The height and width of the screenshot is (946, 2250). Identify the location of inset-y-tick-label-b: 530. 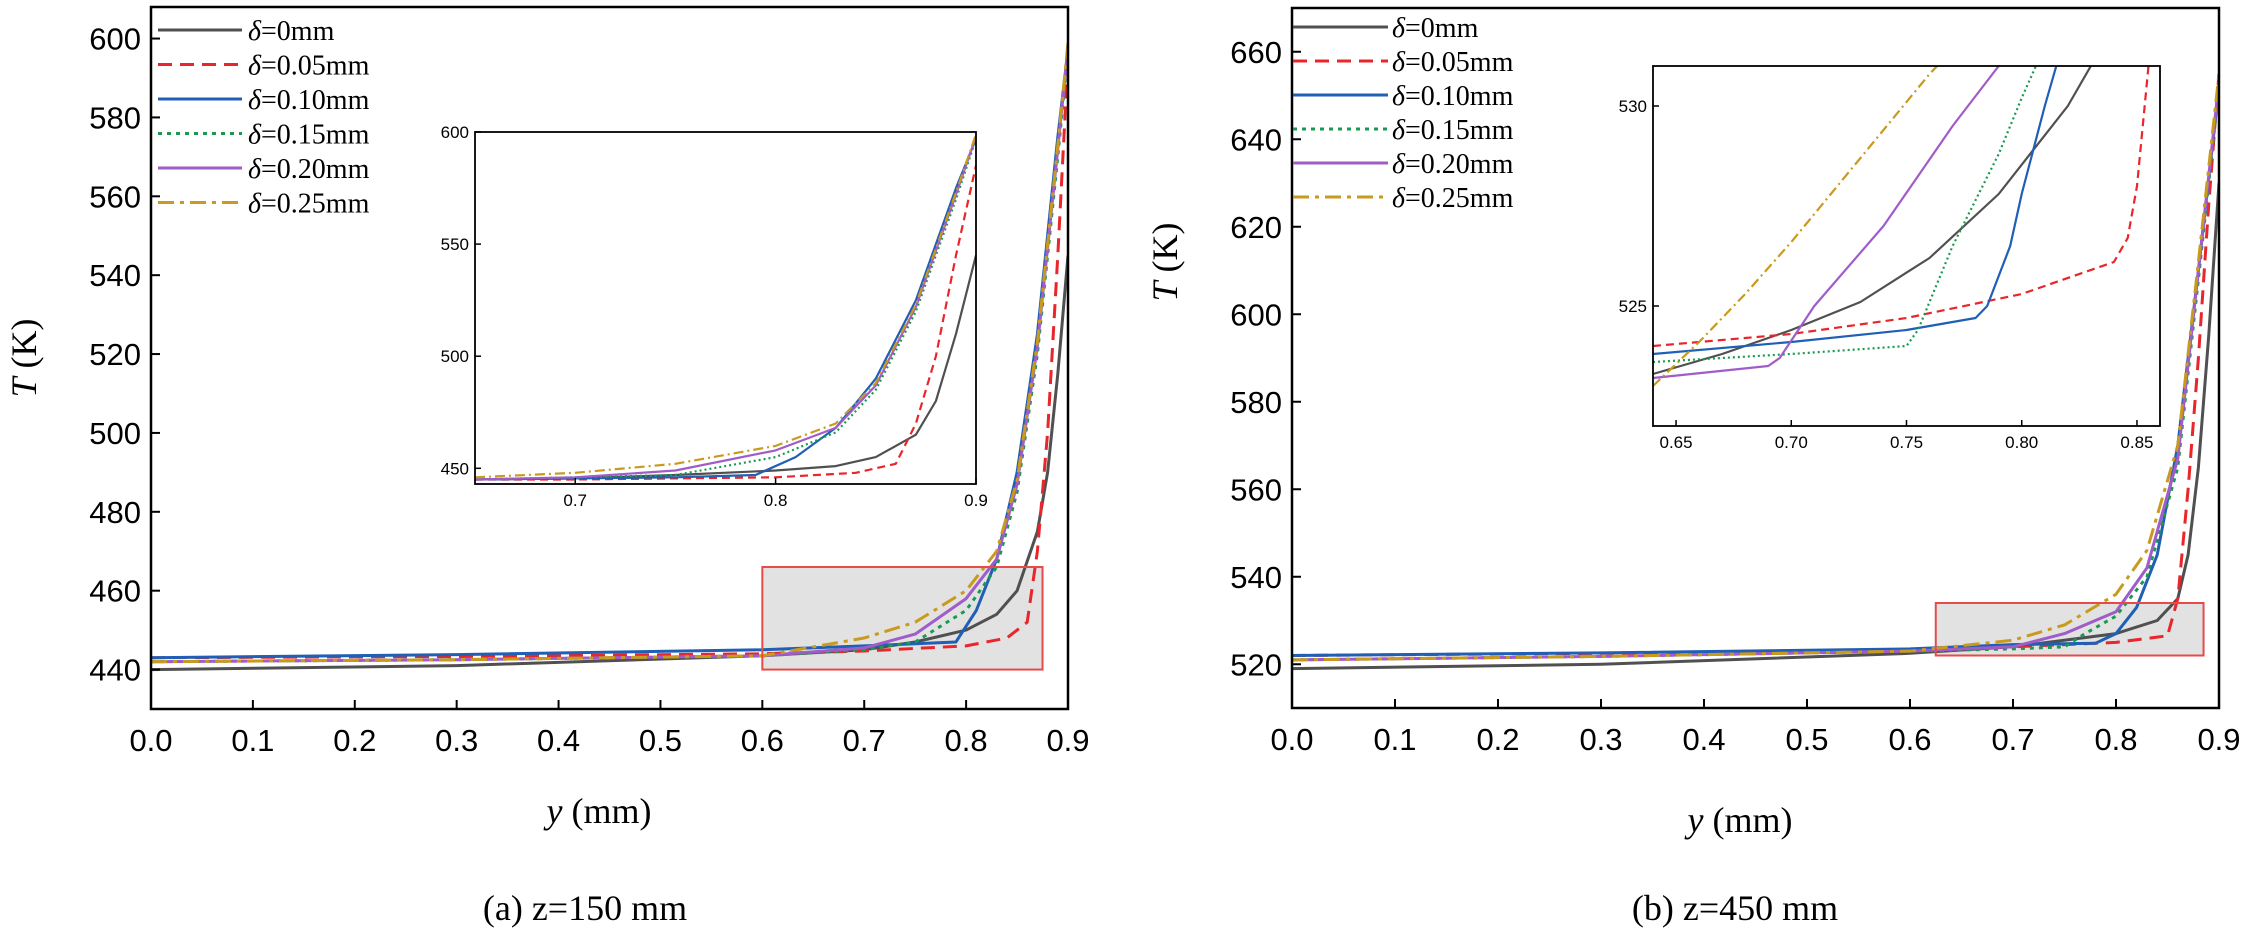
(1633, 106).